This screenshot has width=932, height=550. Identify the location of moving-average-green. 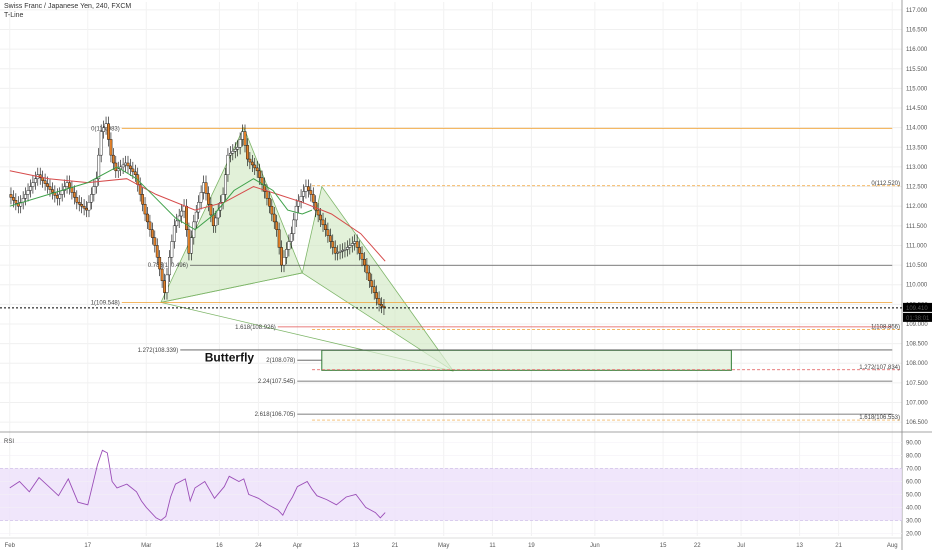
(161, 198).